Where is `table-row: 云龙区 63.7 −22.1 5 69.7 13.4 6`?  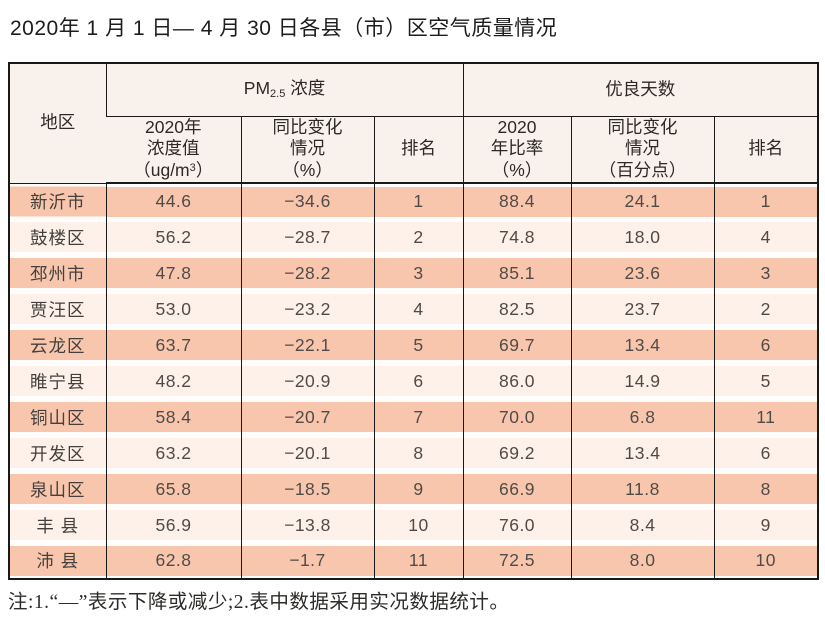
table-row: 云龙区 63.7 −22.1 5 69.7 13.4 6 is located at coordinates (414, 345).